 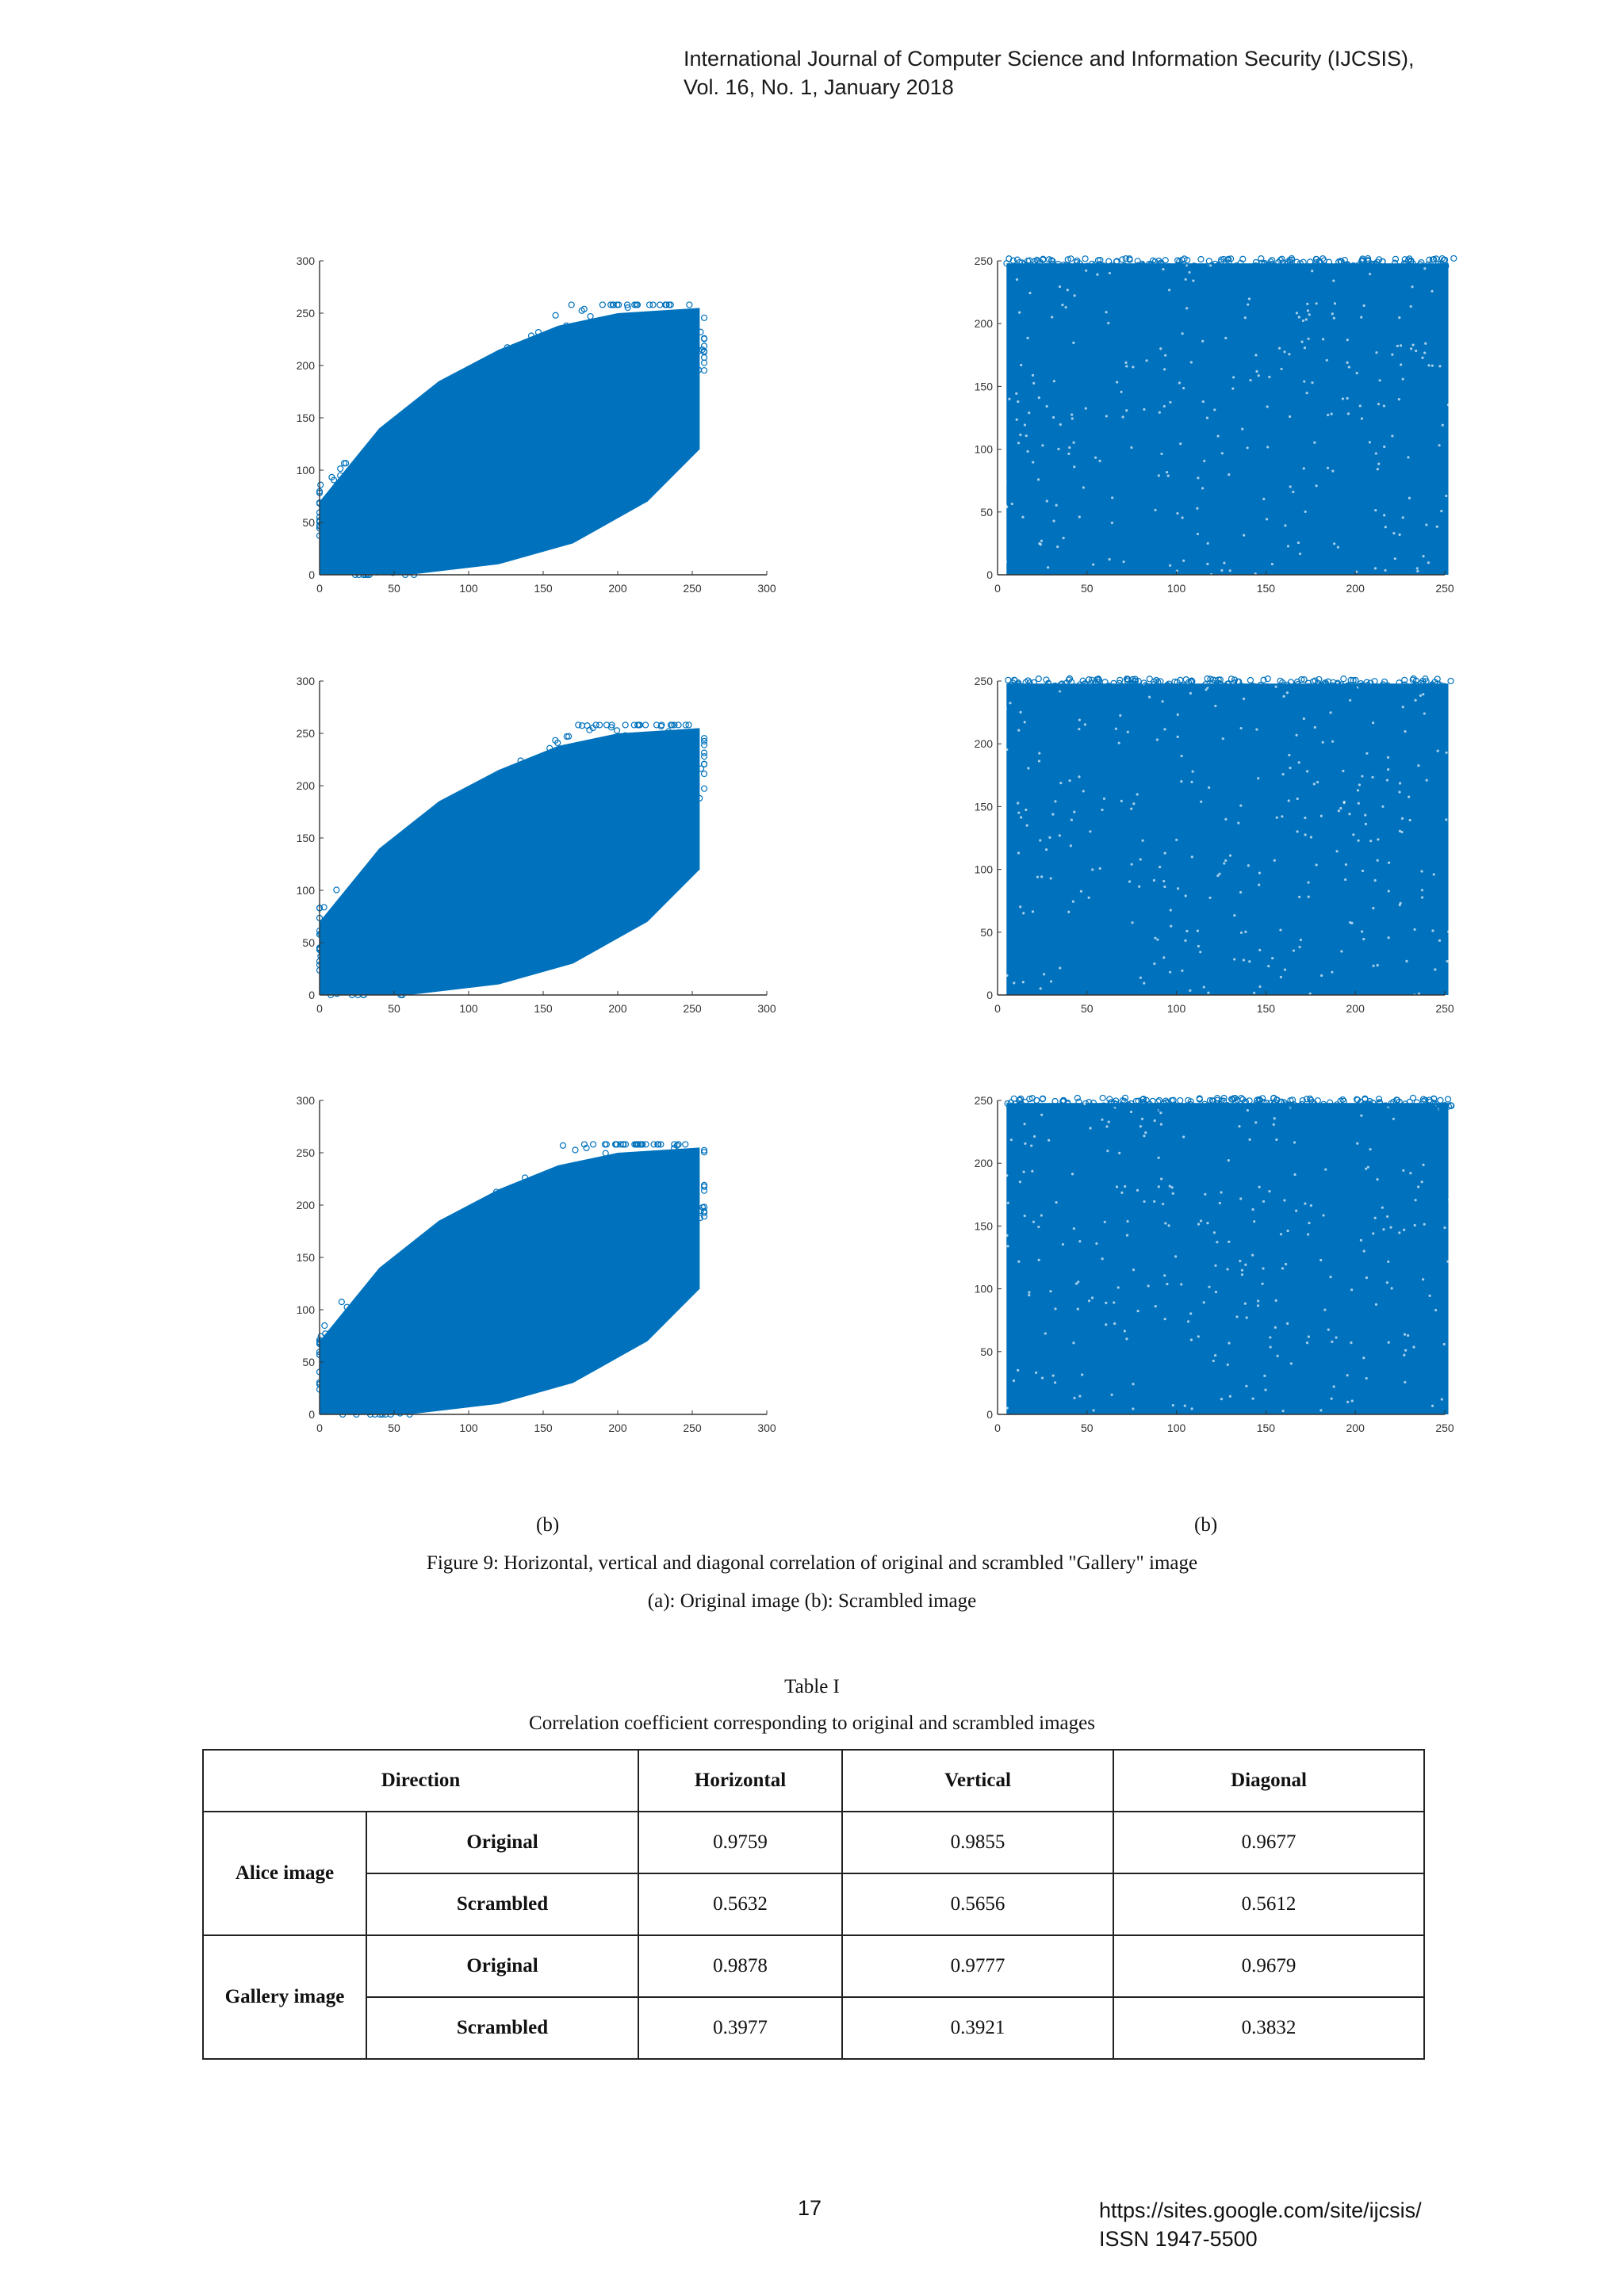 I want to click on scatter-point-cloud, so click(x=1227, y=1258).